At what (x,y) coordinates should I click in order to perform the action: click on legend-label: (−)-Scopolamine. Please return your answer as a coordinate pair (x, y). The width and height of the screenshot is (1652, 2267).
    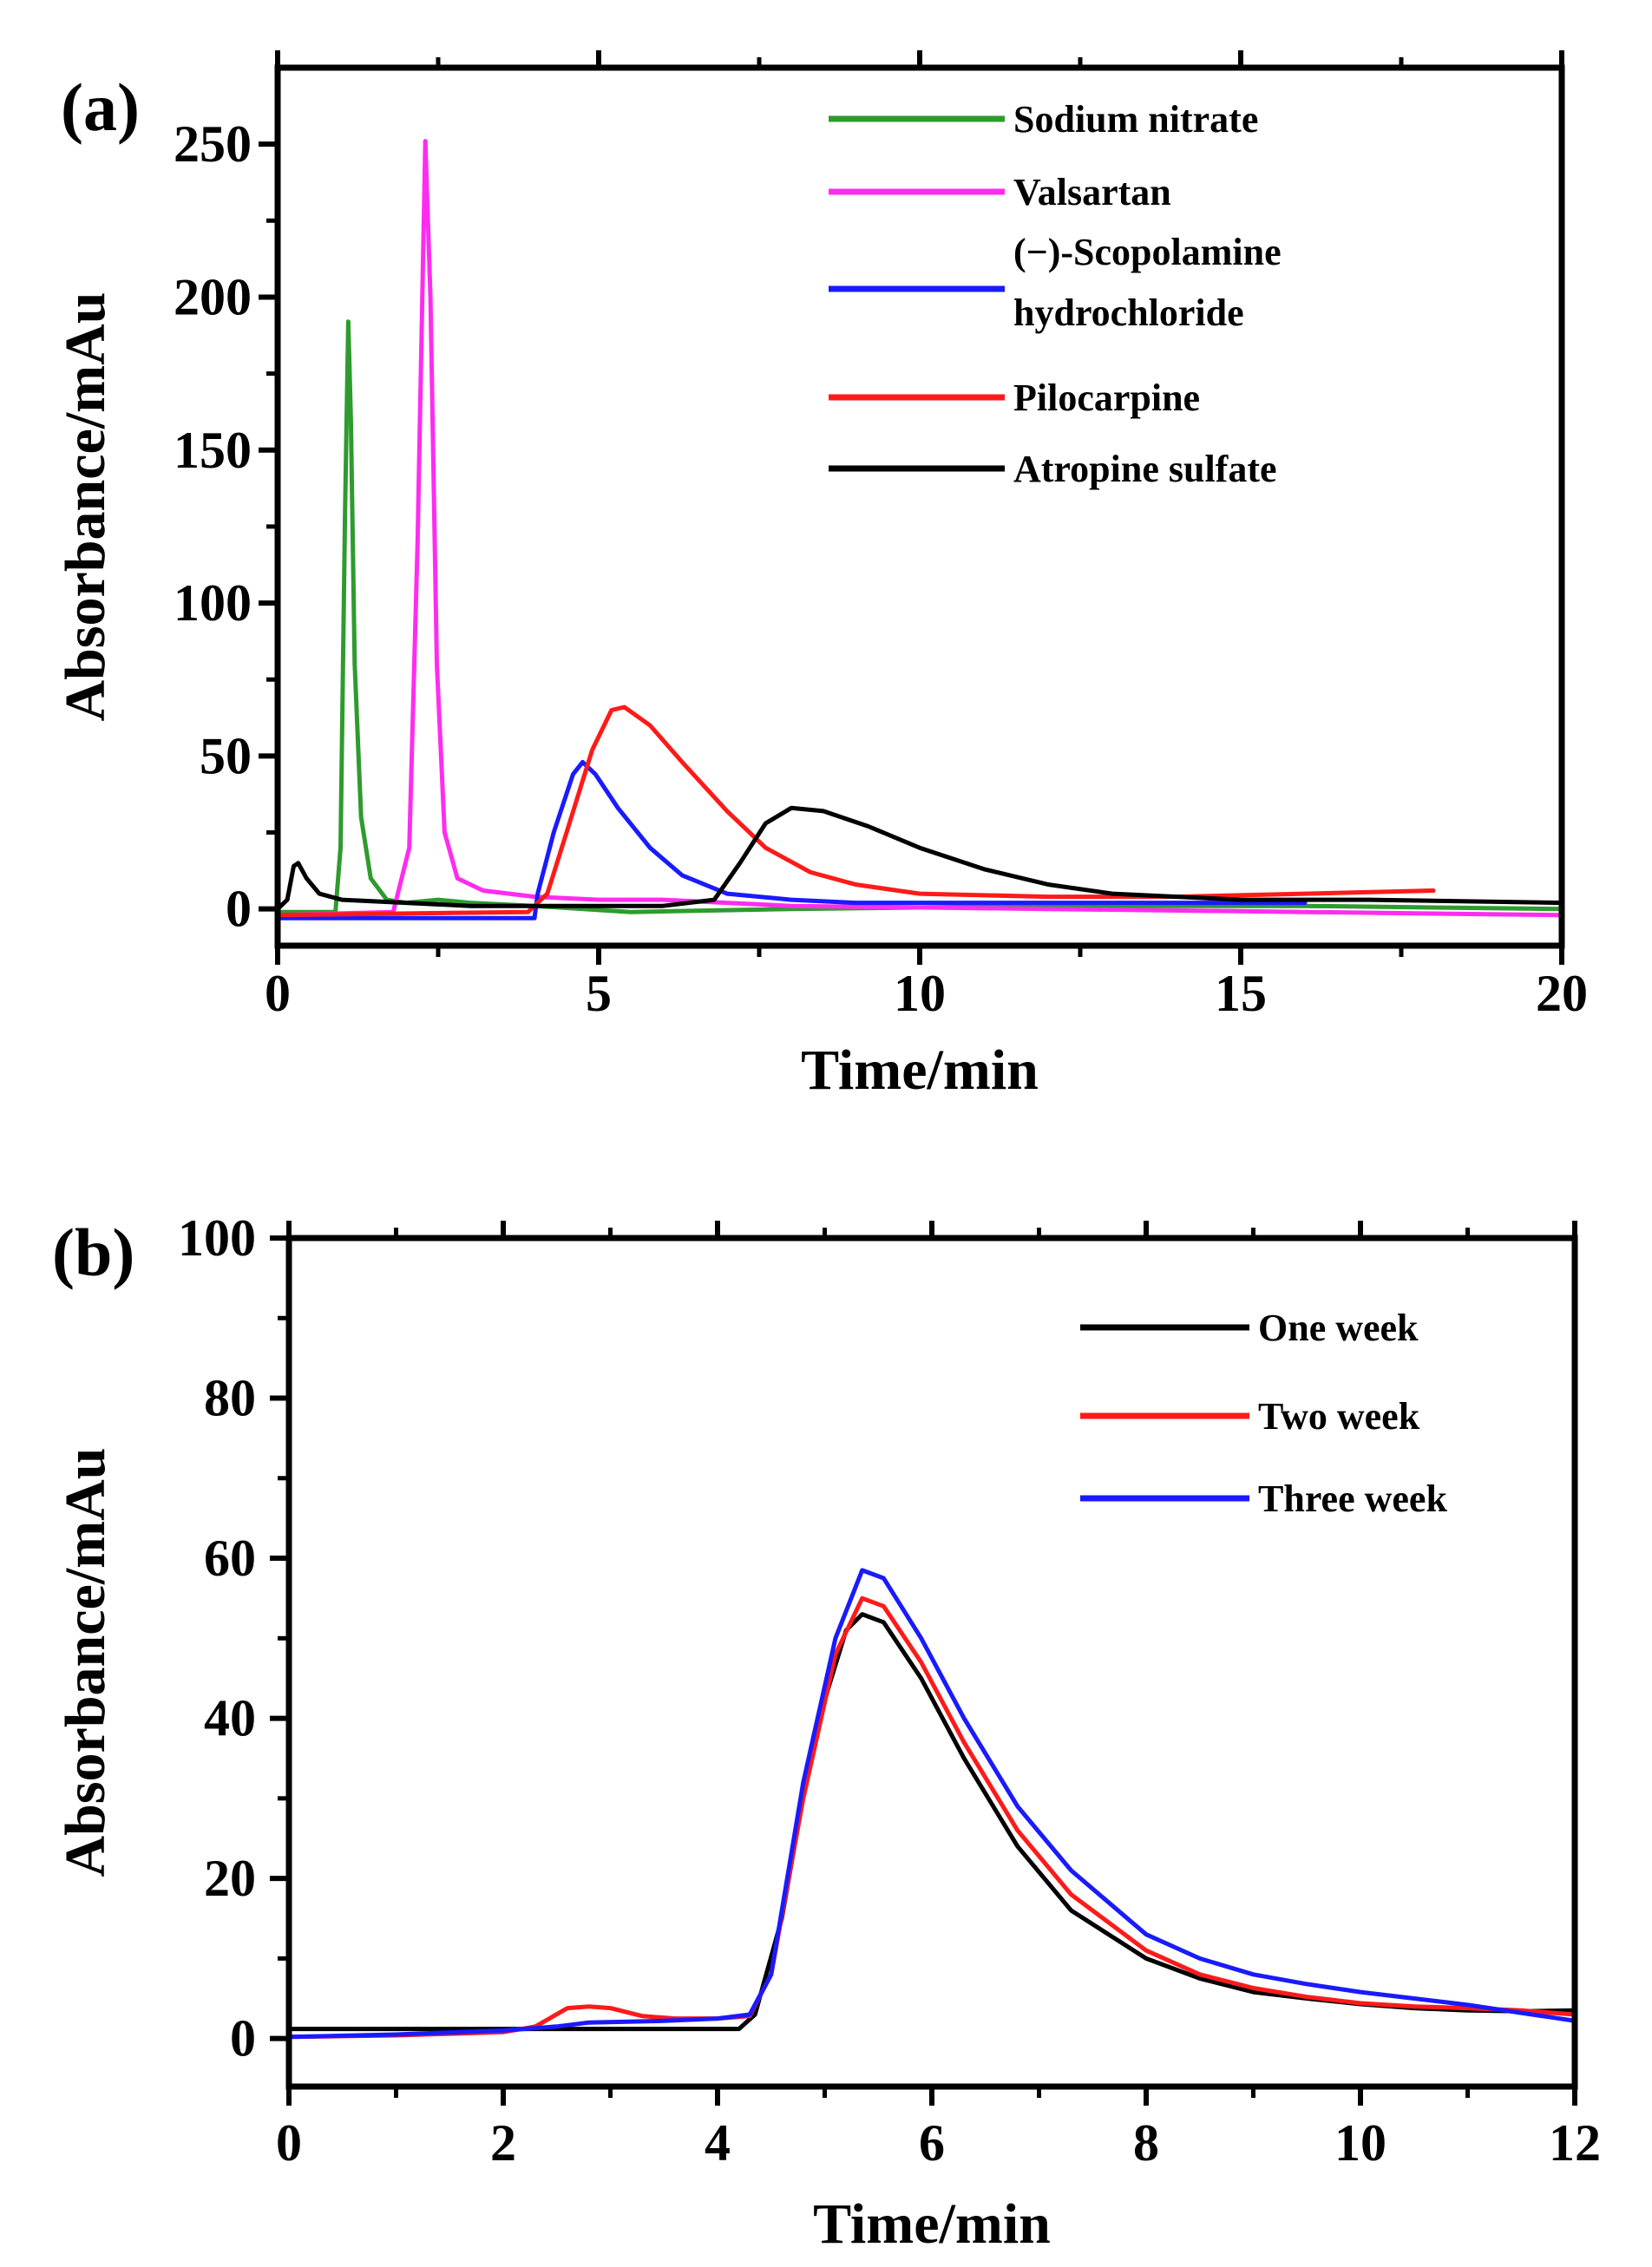
    Looking at the image, I should click on (1147, 252).